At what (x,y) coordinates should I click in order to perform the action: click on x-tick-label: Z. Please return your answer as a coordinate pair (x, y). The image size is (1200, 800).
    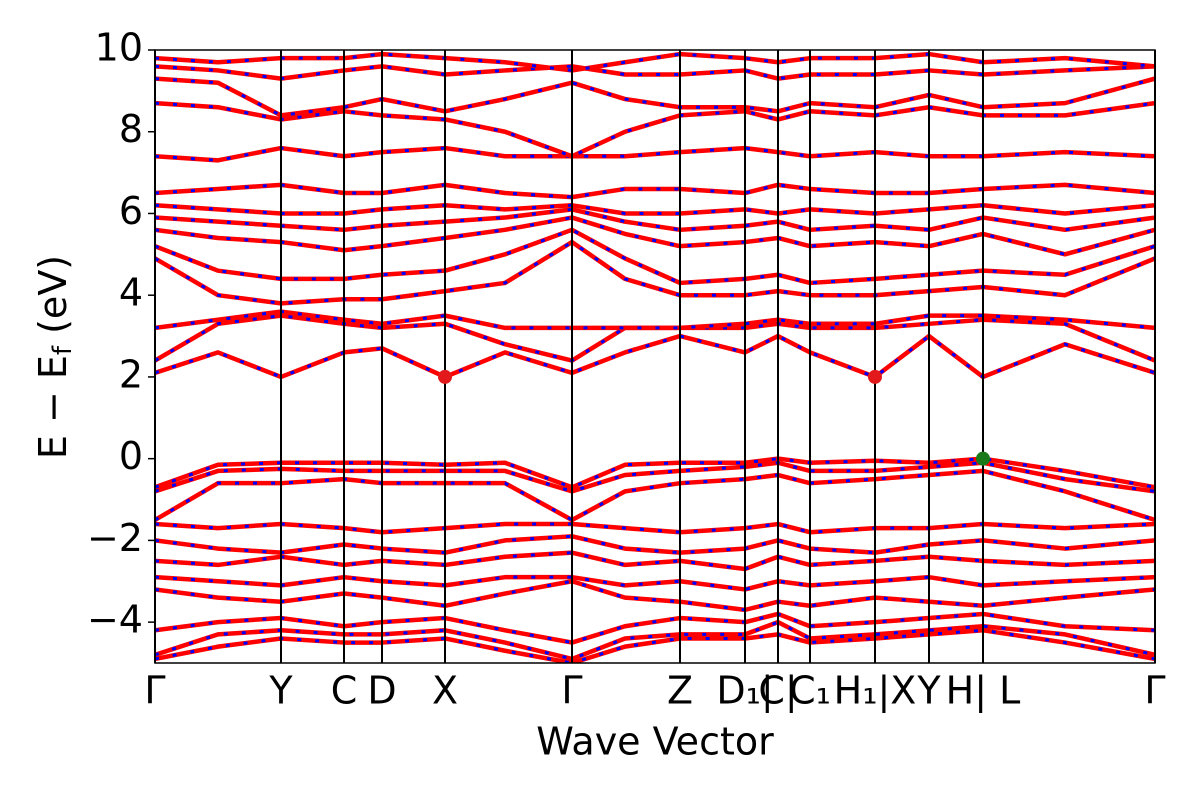
    Looking at the image, I should click on (680, 691).